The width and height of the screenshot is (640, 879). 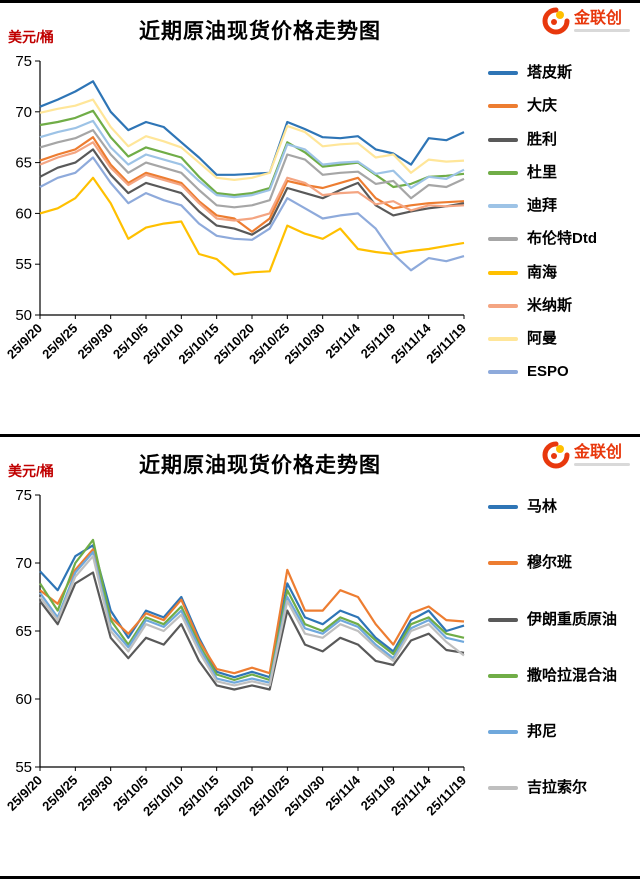 I want to click on series-line-撒哈拉混合油, so click(x=252, y=610).